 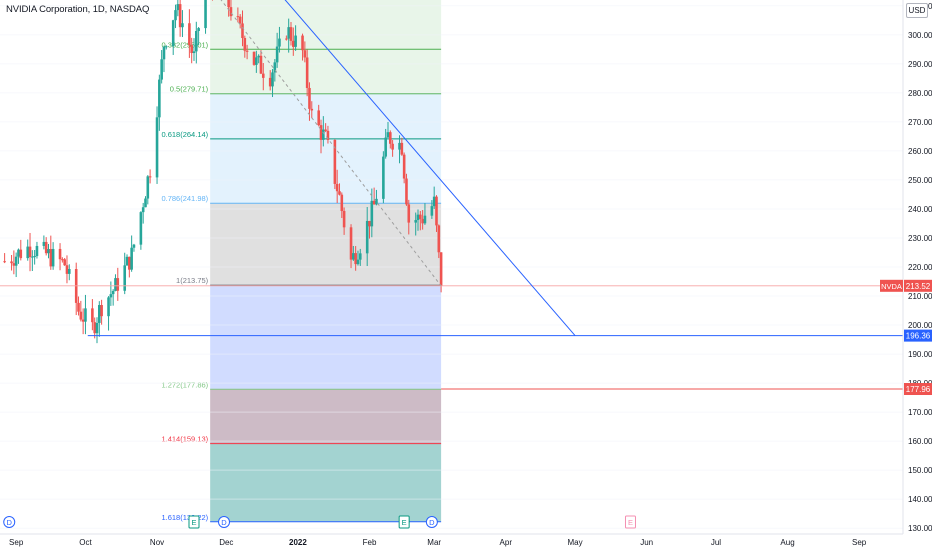 I want to click on fib-level-label: 1.272(177.86), so click(x=184, y=384).